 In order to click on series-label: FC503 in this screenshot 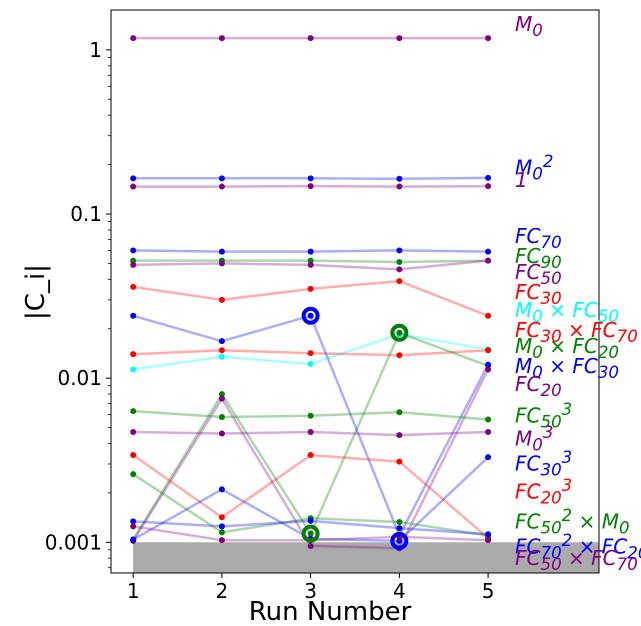, I will do `click(544, 416)`.